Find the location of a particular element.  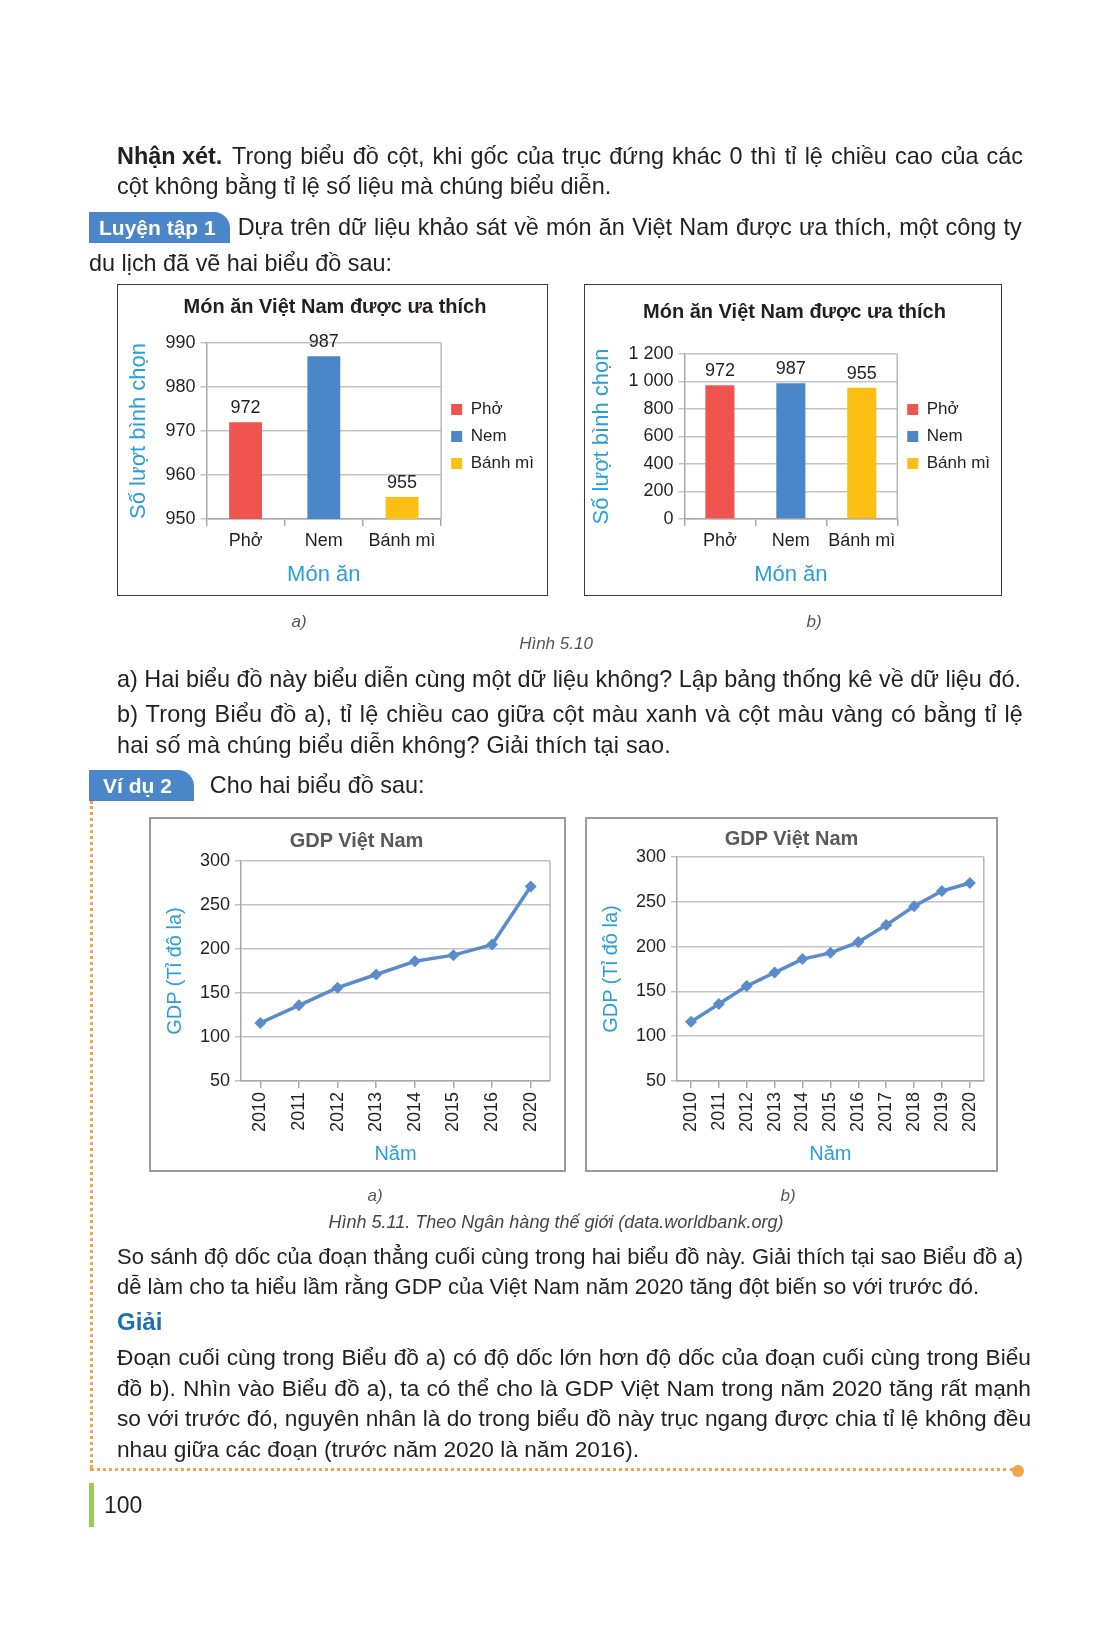

text: Cho hai biểu đồ sau: is located at coordinates (317, 785).